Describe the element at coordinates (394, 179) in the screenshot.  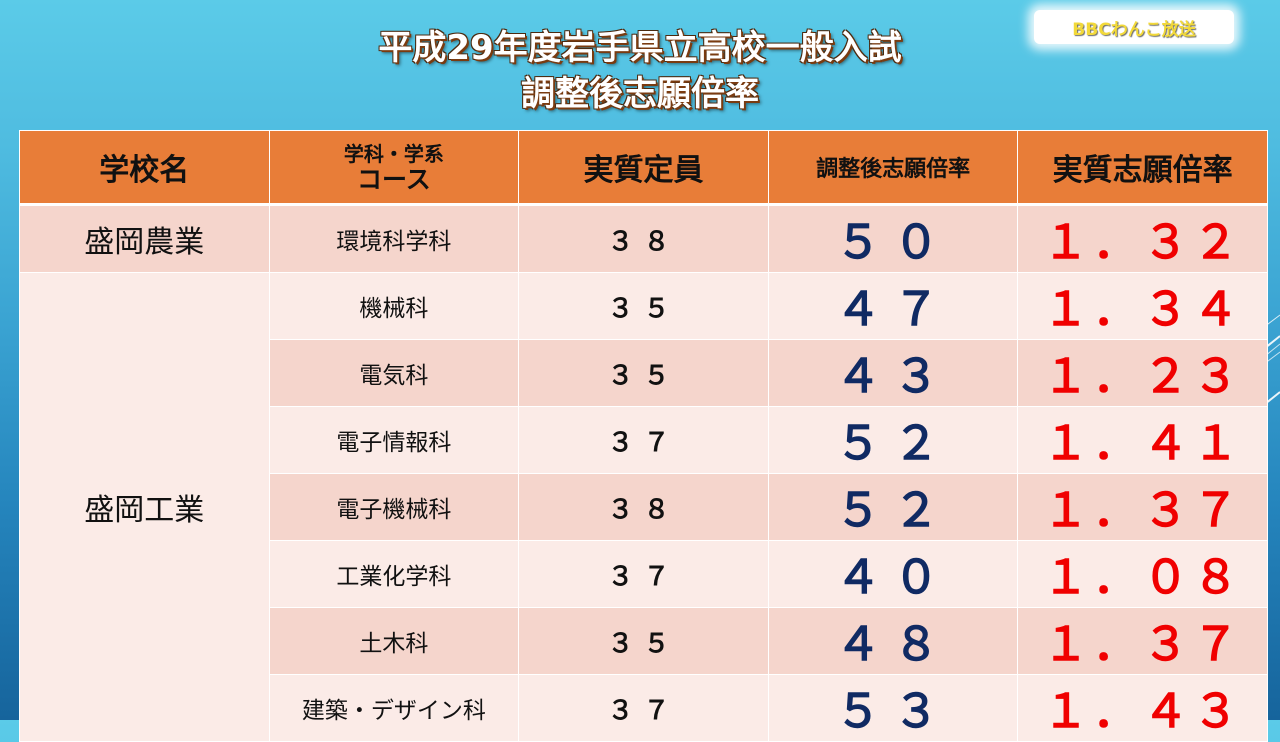
I see `header-course-line2: コース` at that location.